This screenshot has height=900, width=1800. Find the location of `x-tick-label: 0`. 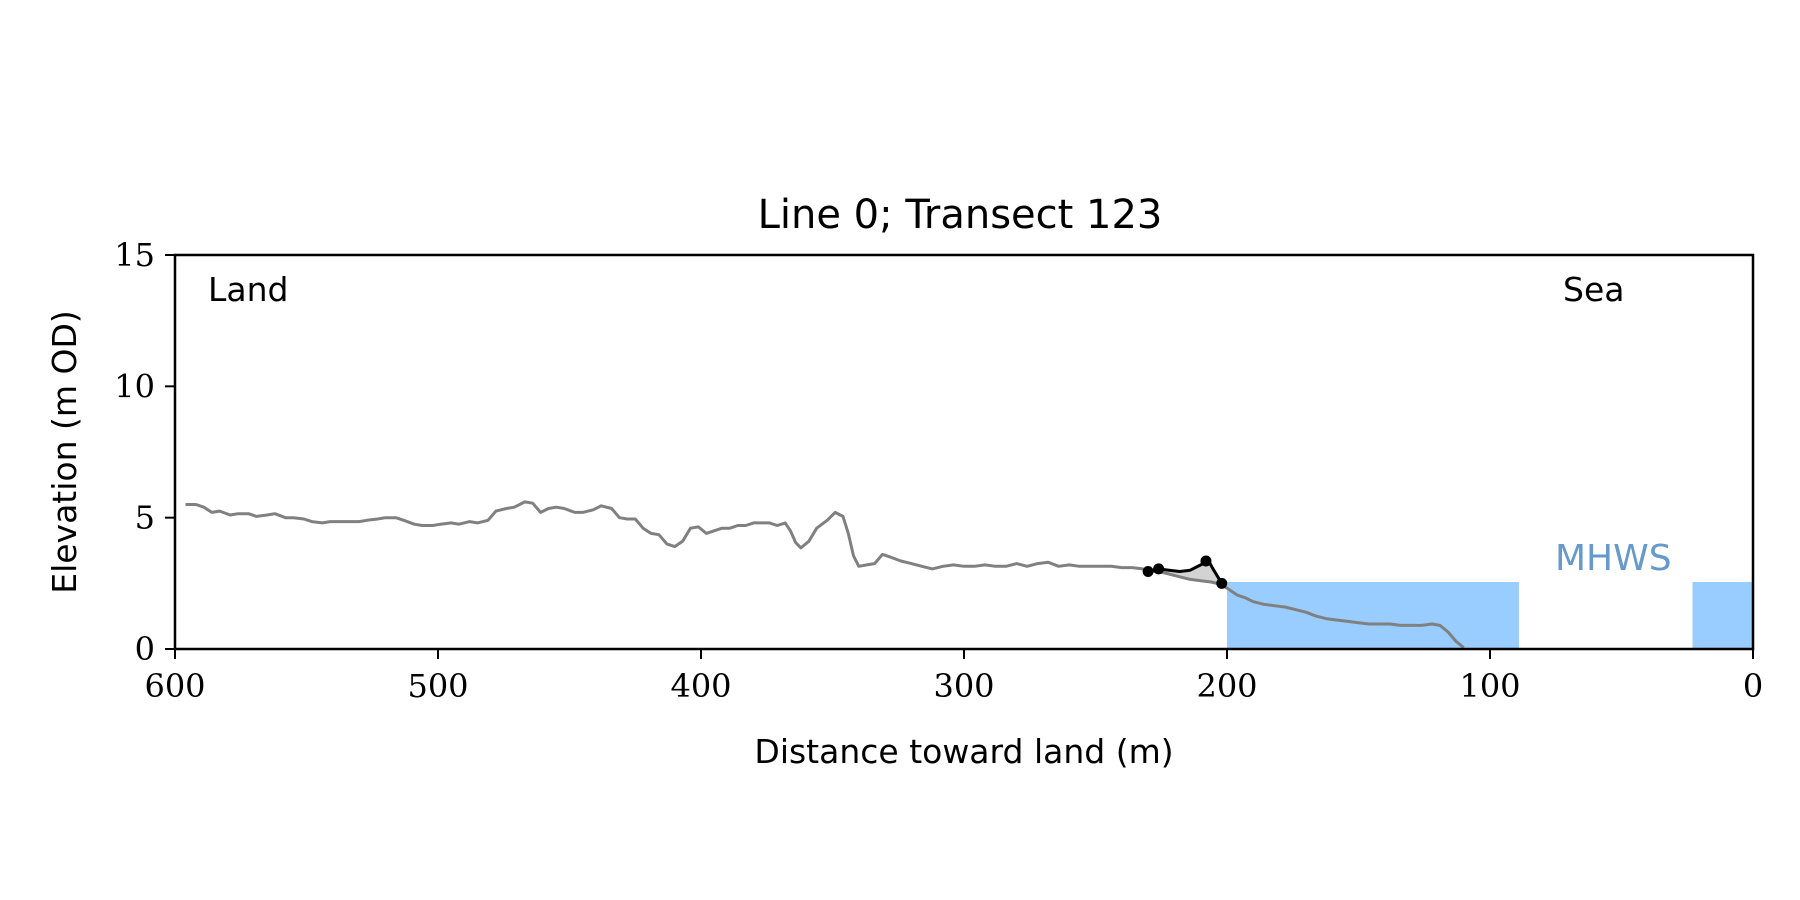

x-tick-label: 0 is located at coordinates (1753, 686).